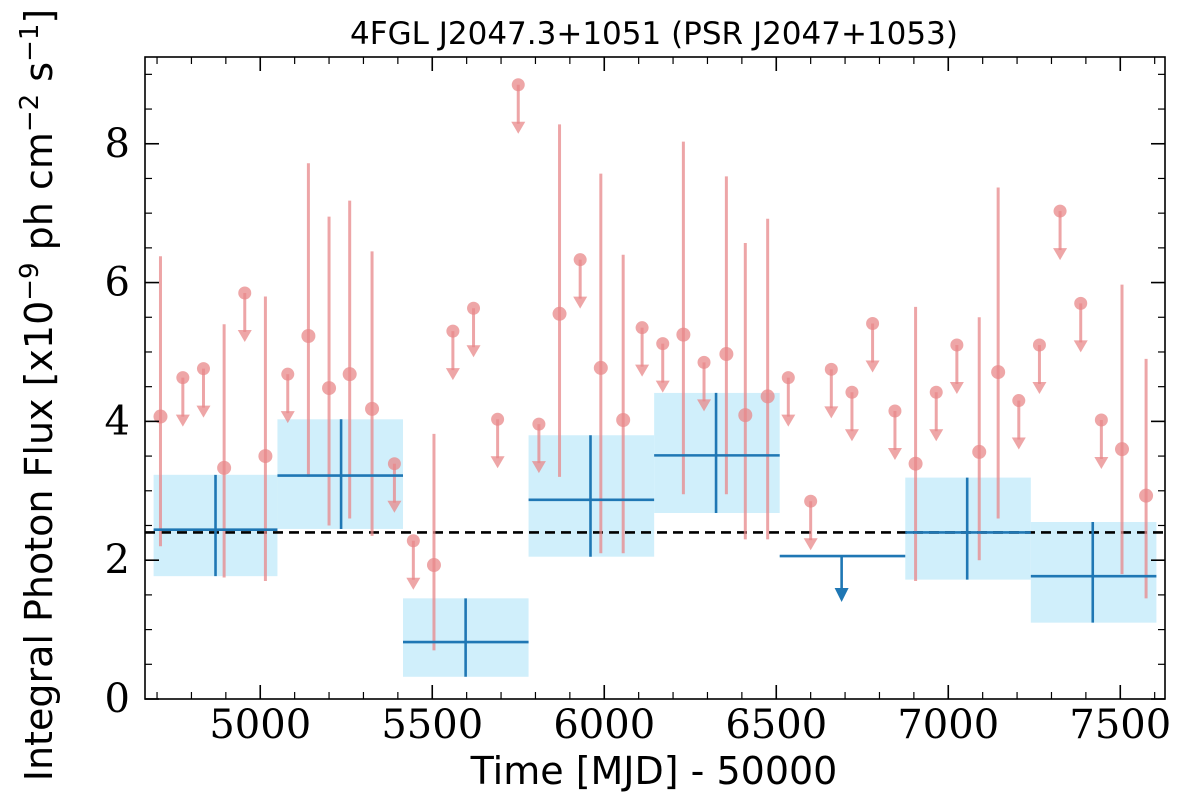 This screenshot has height=800, width=1200. Describe the element at coordinates (654, 771) in the screenshot. I see `x-axis-label: Time [MJD] - 50000` at that location.